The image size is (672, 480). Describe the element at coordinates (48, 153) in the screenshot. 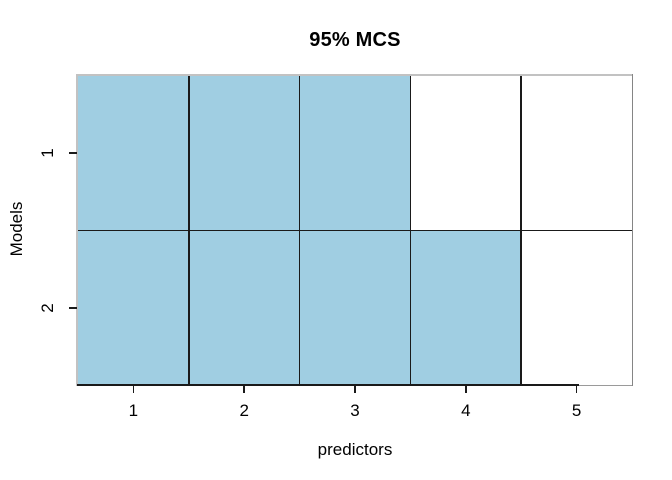

I see `y-tick-label: 1` at that location.